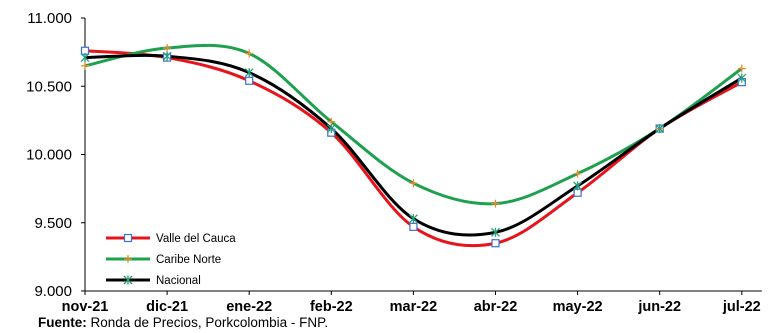 The image size is (768, 333). I want to click on y-tick-label: 10.000, so click(49, 155).